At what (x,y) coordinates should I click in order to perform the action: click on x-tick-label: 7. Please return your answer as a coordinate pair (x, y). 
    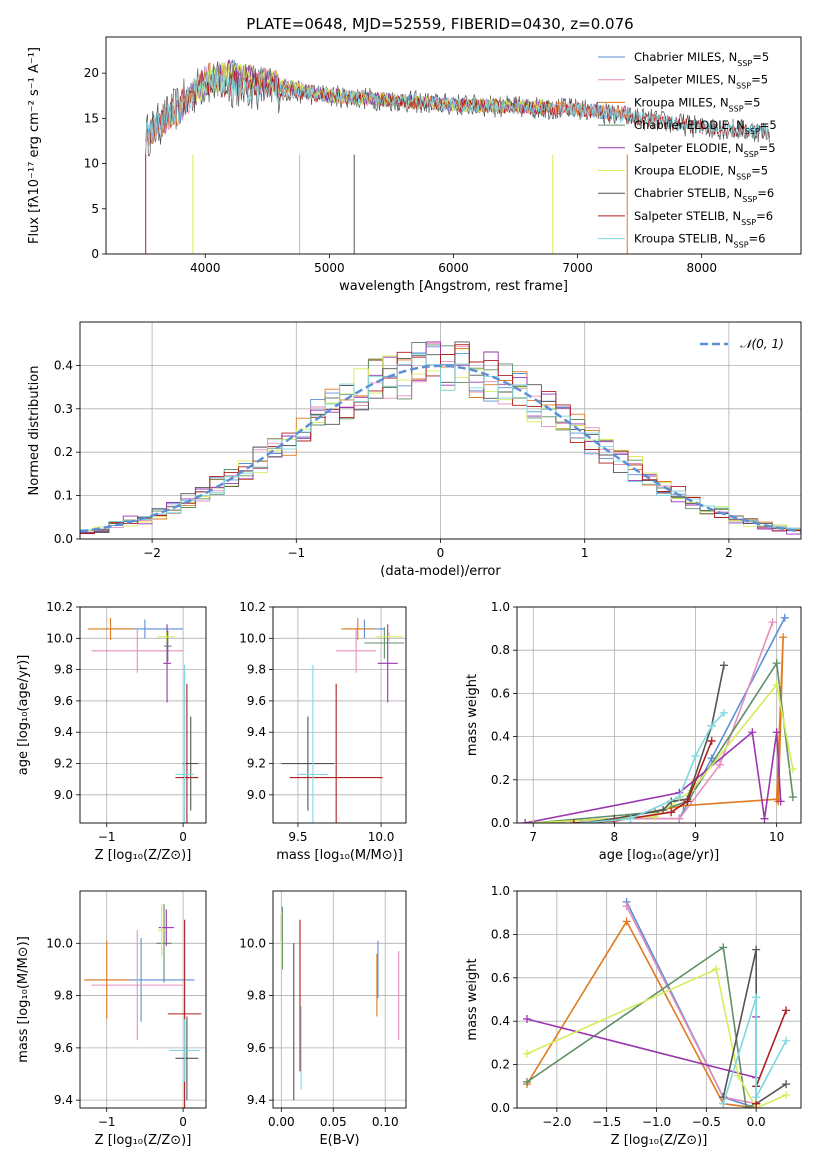
    Looking at the image, I should click on (533, 837).